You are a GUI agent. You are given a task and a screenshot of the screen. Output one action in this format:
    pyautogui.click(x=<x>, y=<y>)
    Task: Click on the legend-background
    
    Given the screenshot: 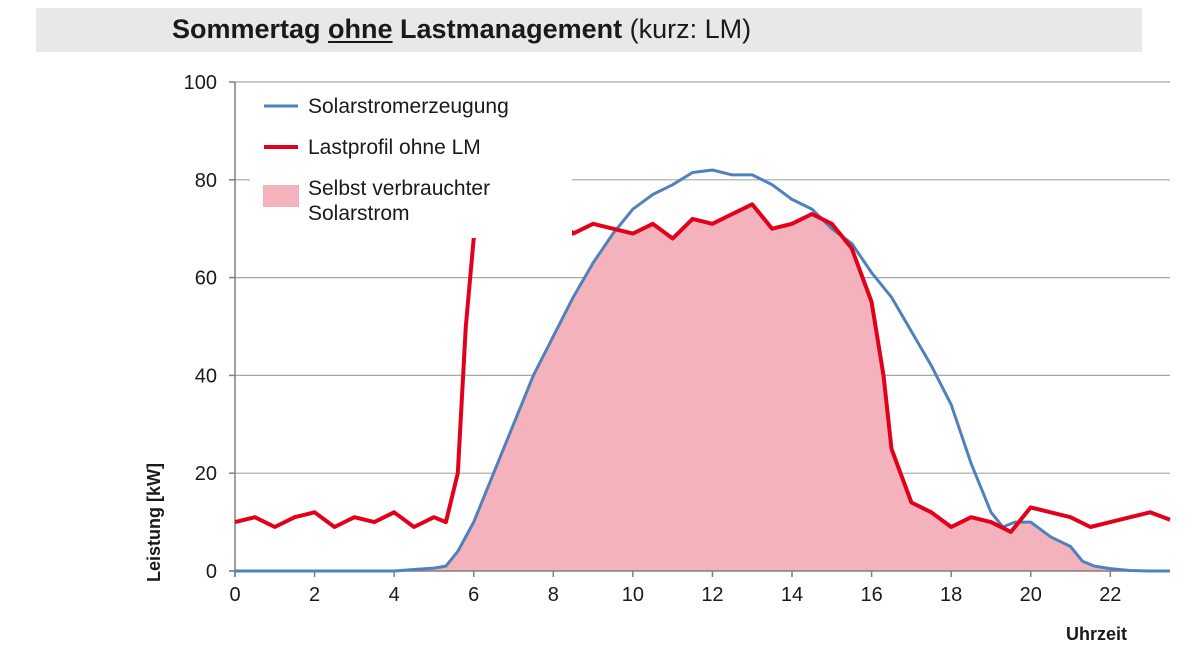 What is the action you would take?
    pyautogui.click(x=411, y=163)
    